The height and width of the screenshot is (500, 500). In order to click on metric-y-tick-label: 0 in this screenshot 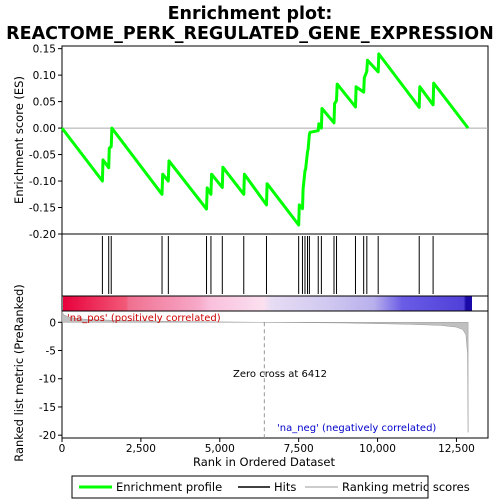, I will do `click(52, 323)`.